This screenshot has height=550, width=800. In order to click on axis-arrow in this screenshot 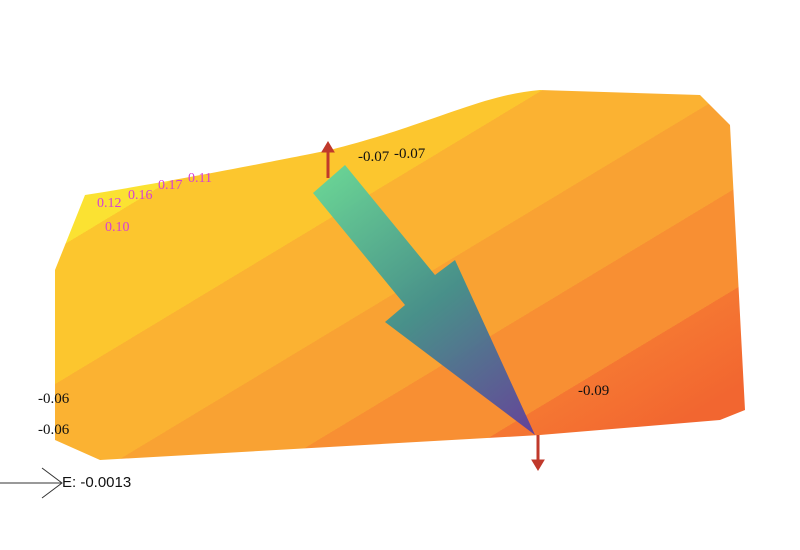, I will do `click(31, 483)`.